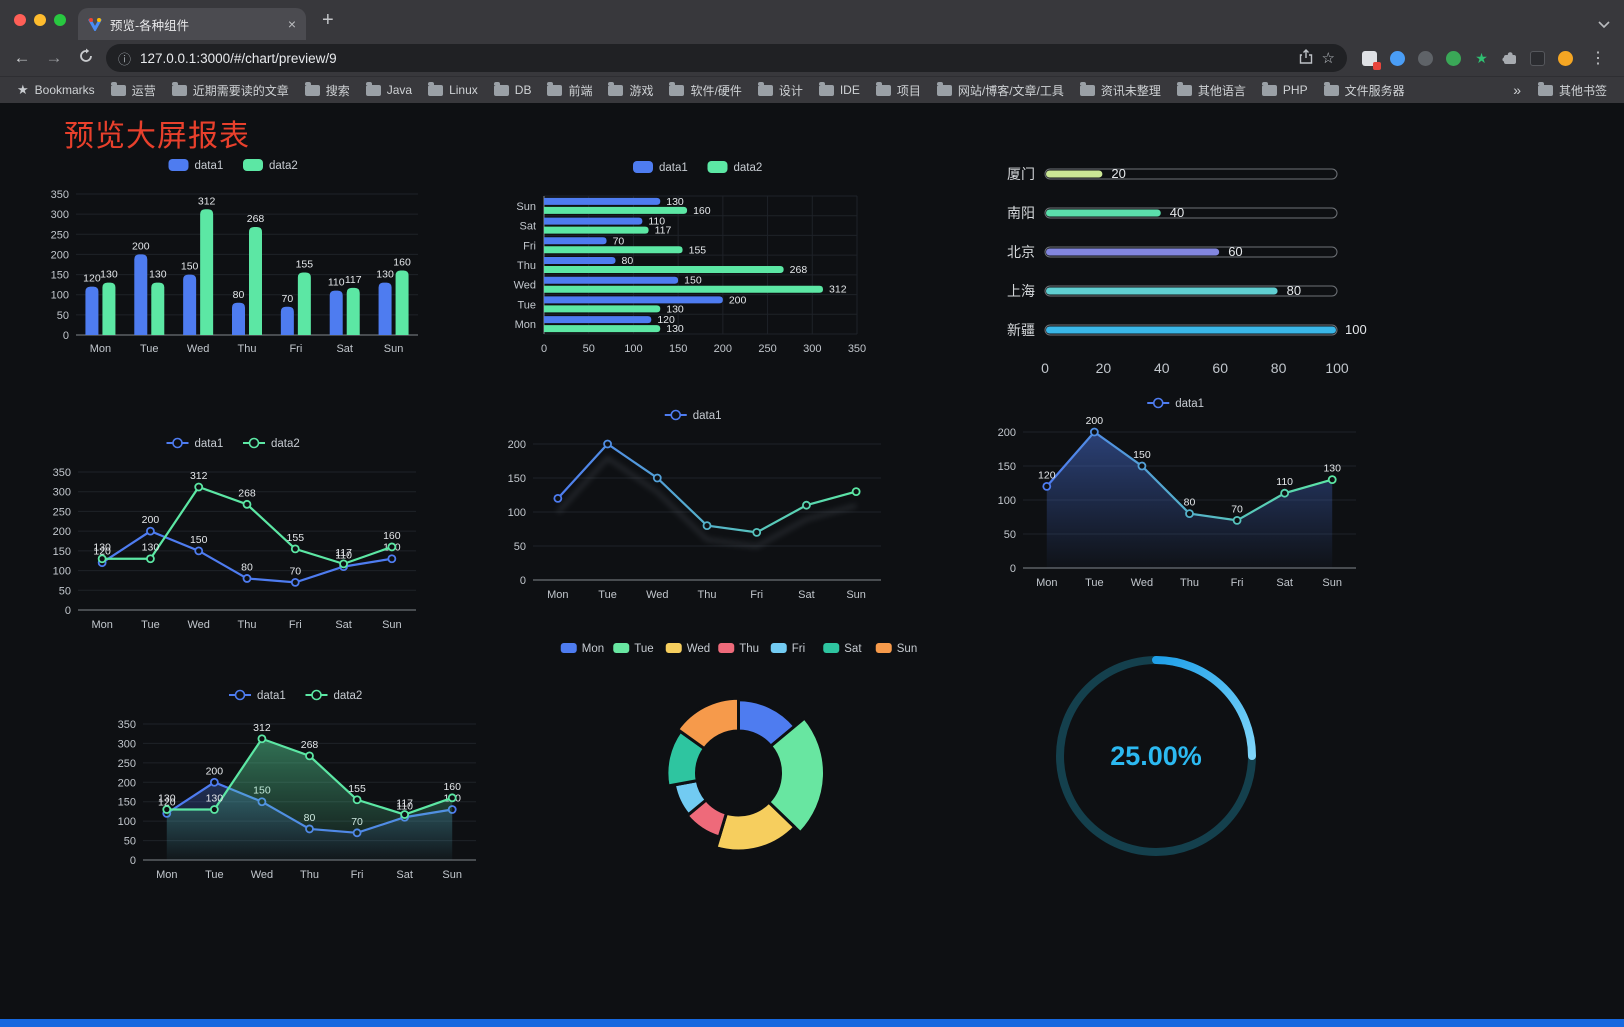 The image size is (1624, 1027). What do you see at coordinates (199, 540) in the screenshot?
I see `svg-text: 150` at bounding box center [199, 540].